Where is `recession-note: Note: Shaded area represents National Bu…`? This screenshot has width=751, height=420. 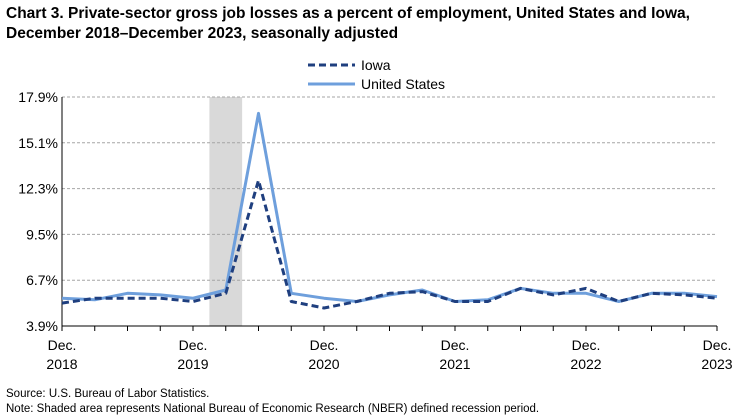
recession-note: Note: Shaded area represents National Bu… is located at coordinates (273, 409).